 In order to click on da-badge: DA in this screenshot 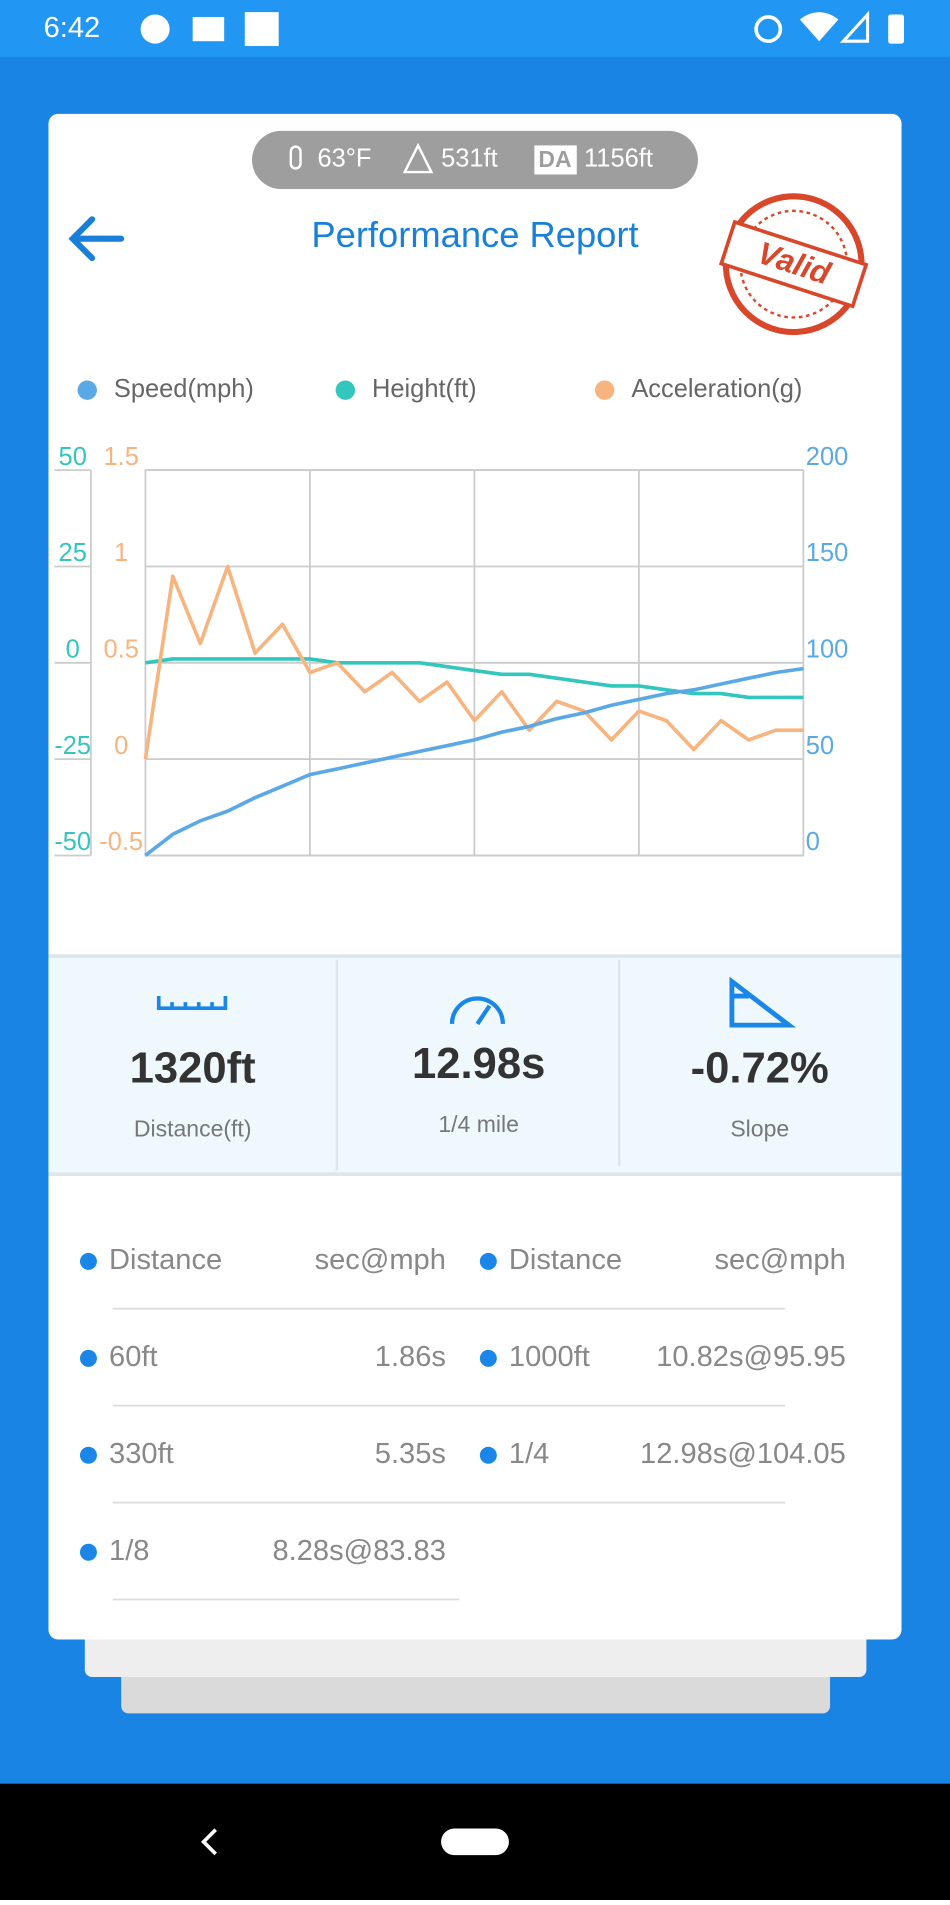, I will do `click(555, 159)`.